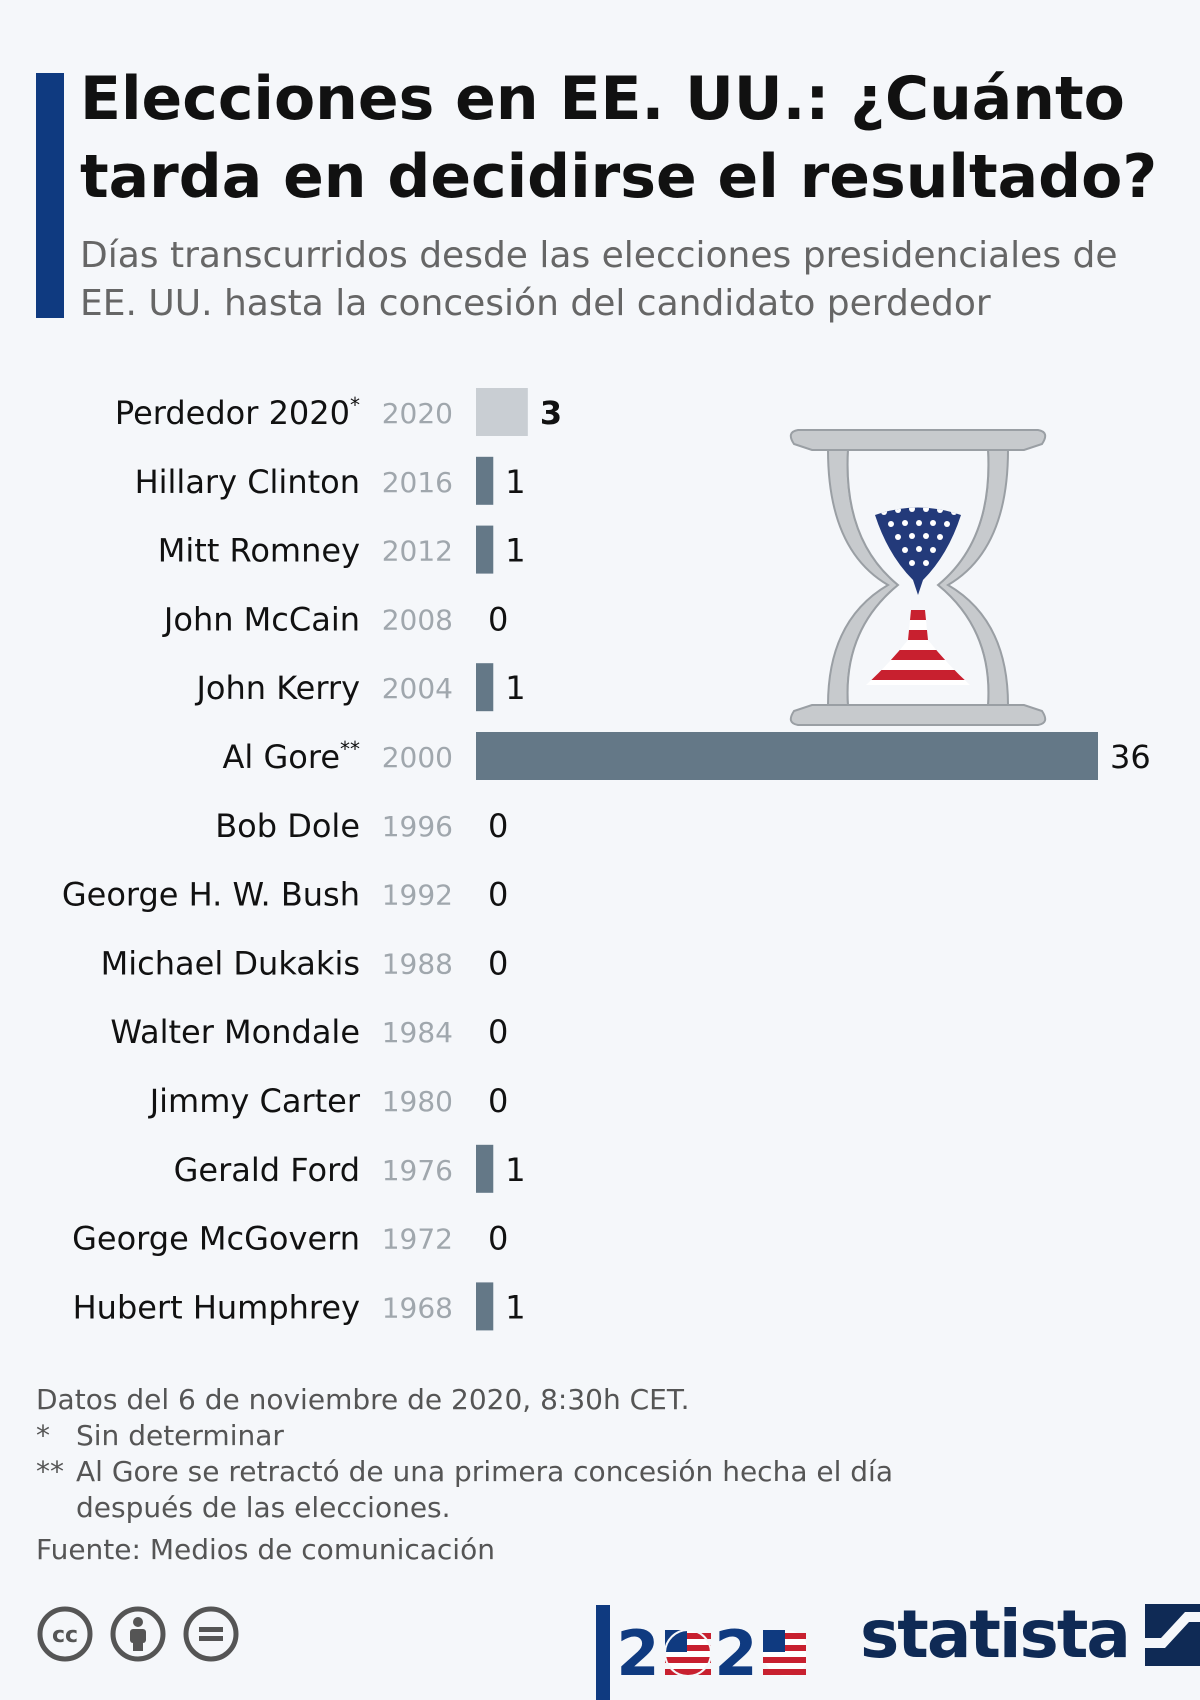 The width and height of the screenshot is (1200, 1700). What do you see at coordinates (291, 756) in the screenshot?
I see `category-label: Al Gore**` at bounding box center [291, 756].